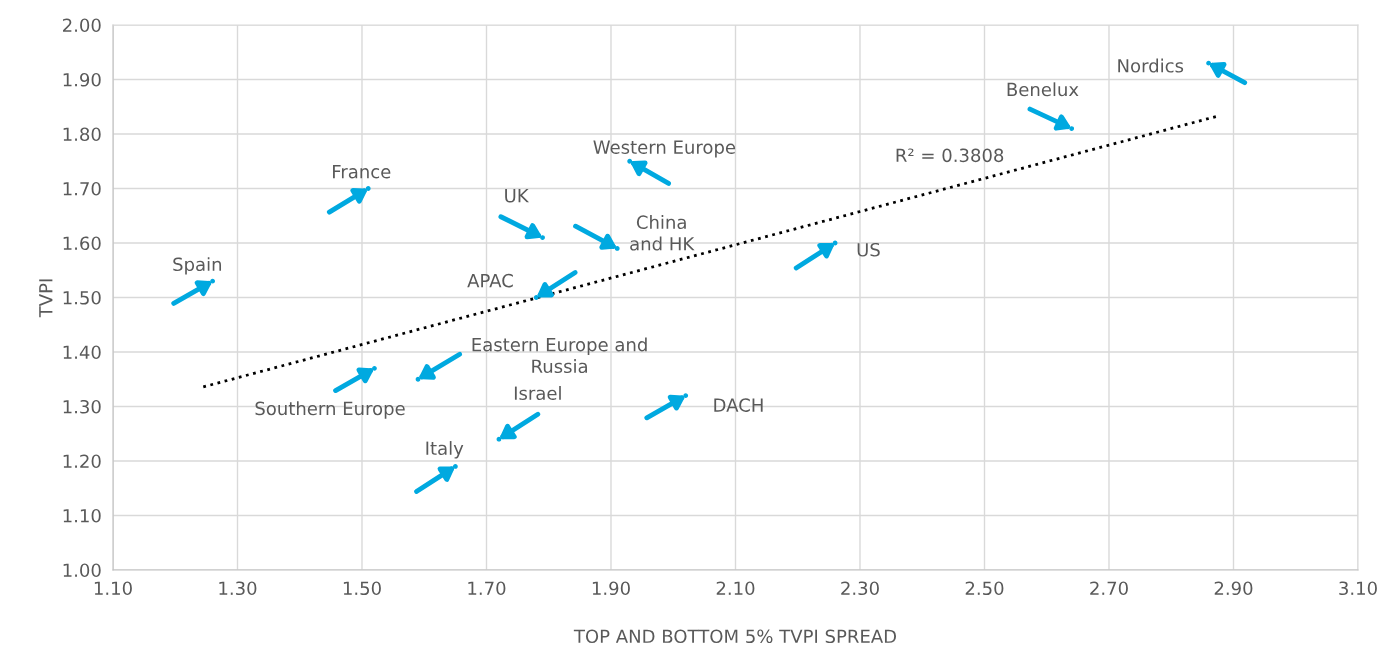 The width and height of the screenshot is (1386, 661). I want to click on y-axis-title: TVPI, so click(46, 298).